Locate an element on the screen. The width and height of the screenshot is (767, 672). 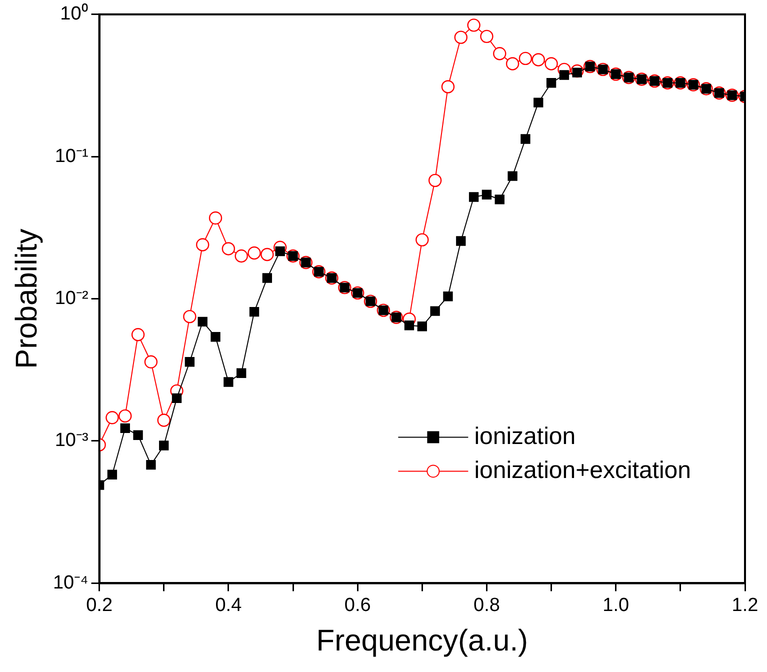
y-tick-label: 10⁻² is located at coordinates (71, 299).